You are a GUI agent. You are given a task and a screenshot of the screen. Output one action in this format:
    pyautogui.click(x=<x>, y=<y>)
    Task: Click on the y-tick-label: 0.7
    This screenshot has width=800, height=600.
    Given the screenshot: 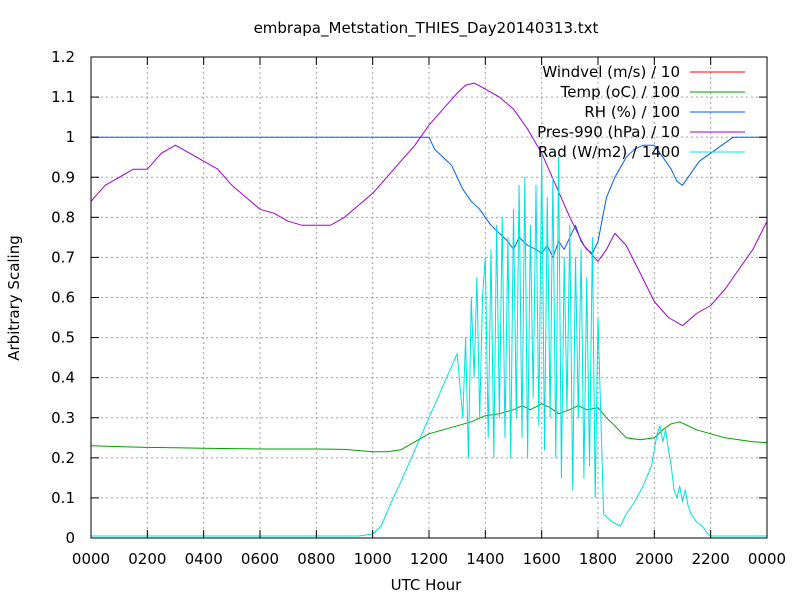 What is the action you would take?
    pyautogui.click(x=63, y=257)
    